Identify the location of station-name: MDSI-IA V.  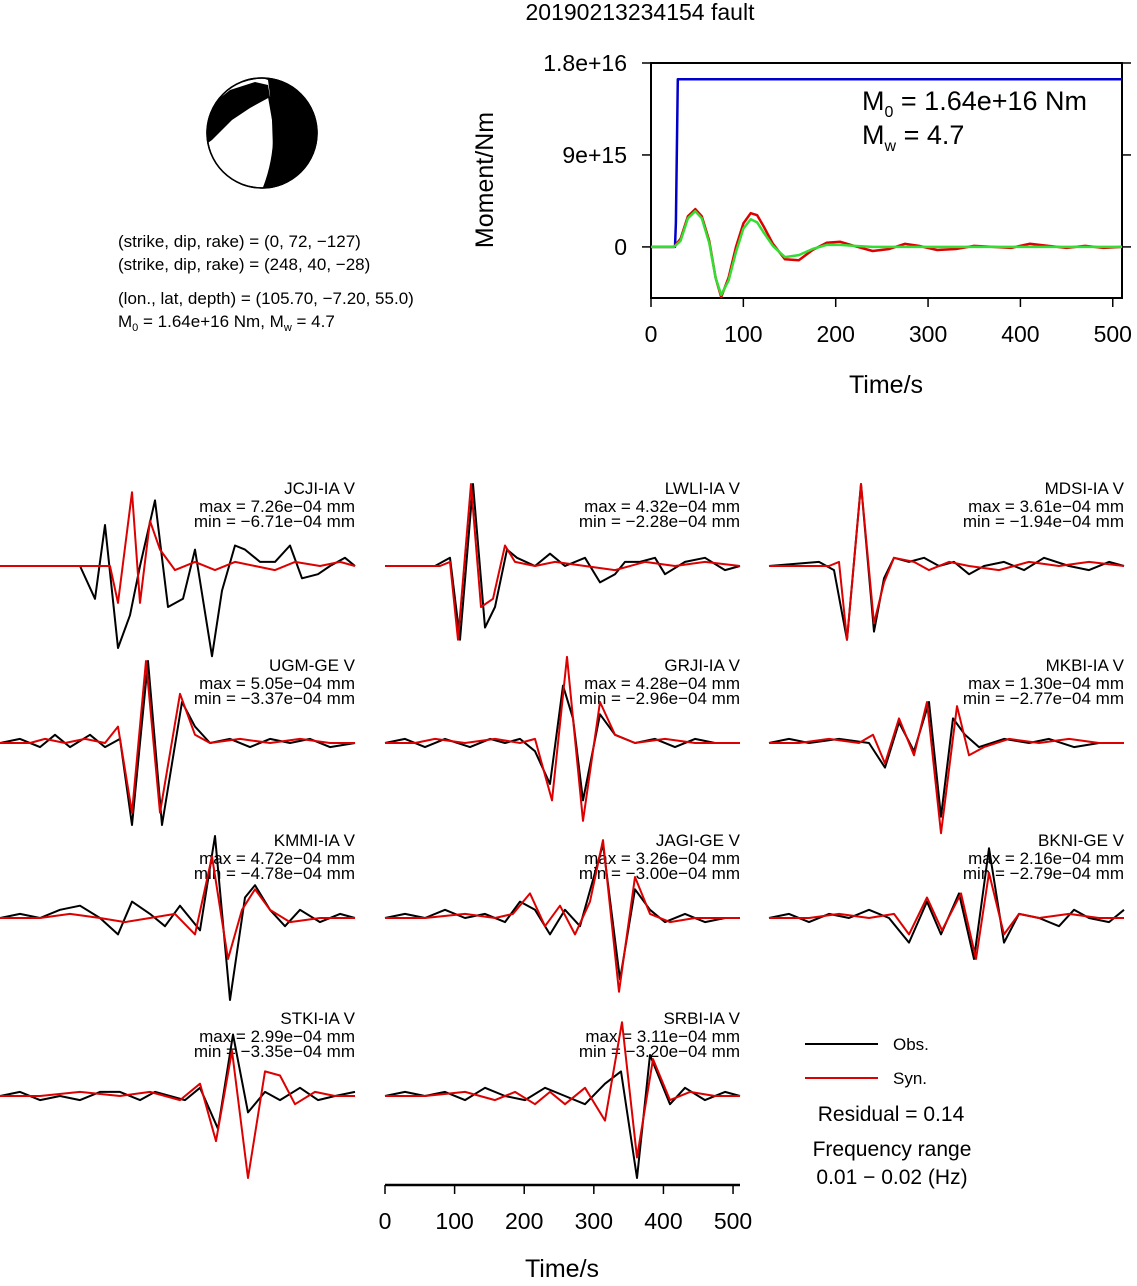
(1085, 488).